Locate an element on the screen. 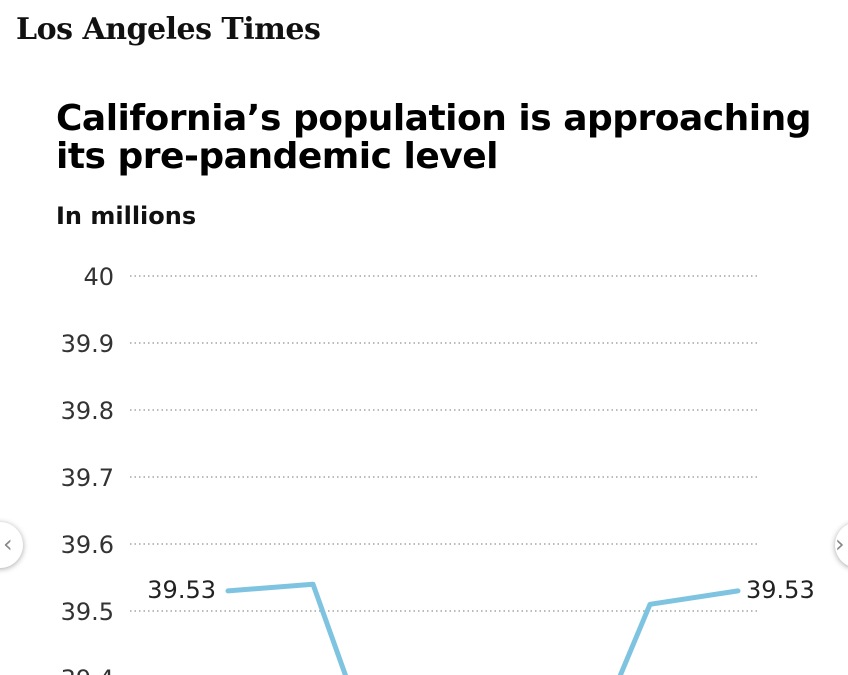 The width and height of the screenshot is (848, 675). chevron-right-icon: › is located at coordinates (840, 544).